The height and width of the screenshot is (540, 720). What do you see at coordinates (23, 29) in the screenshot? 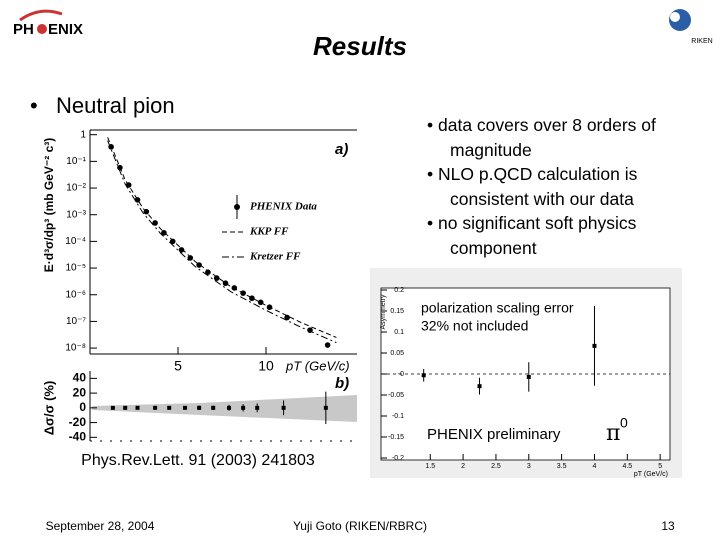
I see `logo-left: PH` at bounding box center [23, 29].